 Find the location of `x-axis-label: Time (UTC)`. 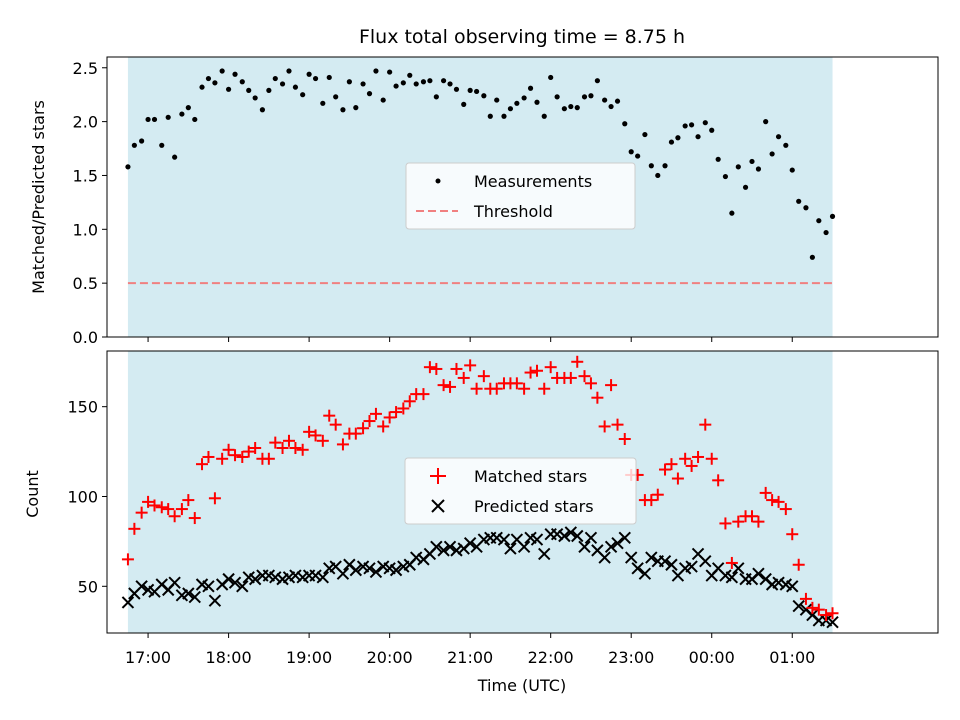

x-axis-label: Time (UTC) is located at coordinates (521, 685).